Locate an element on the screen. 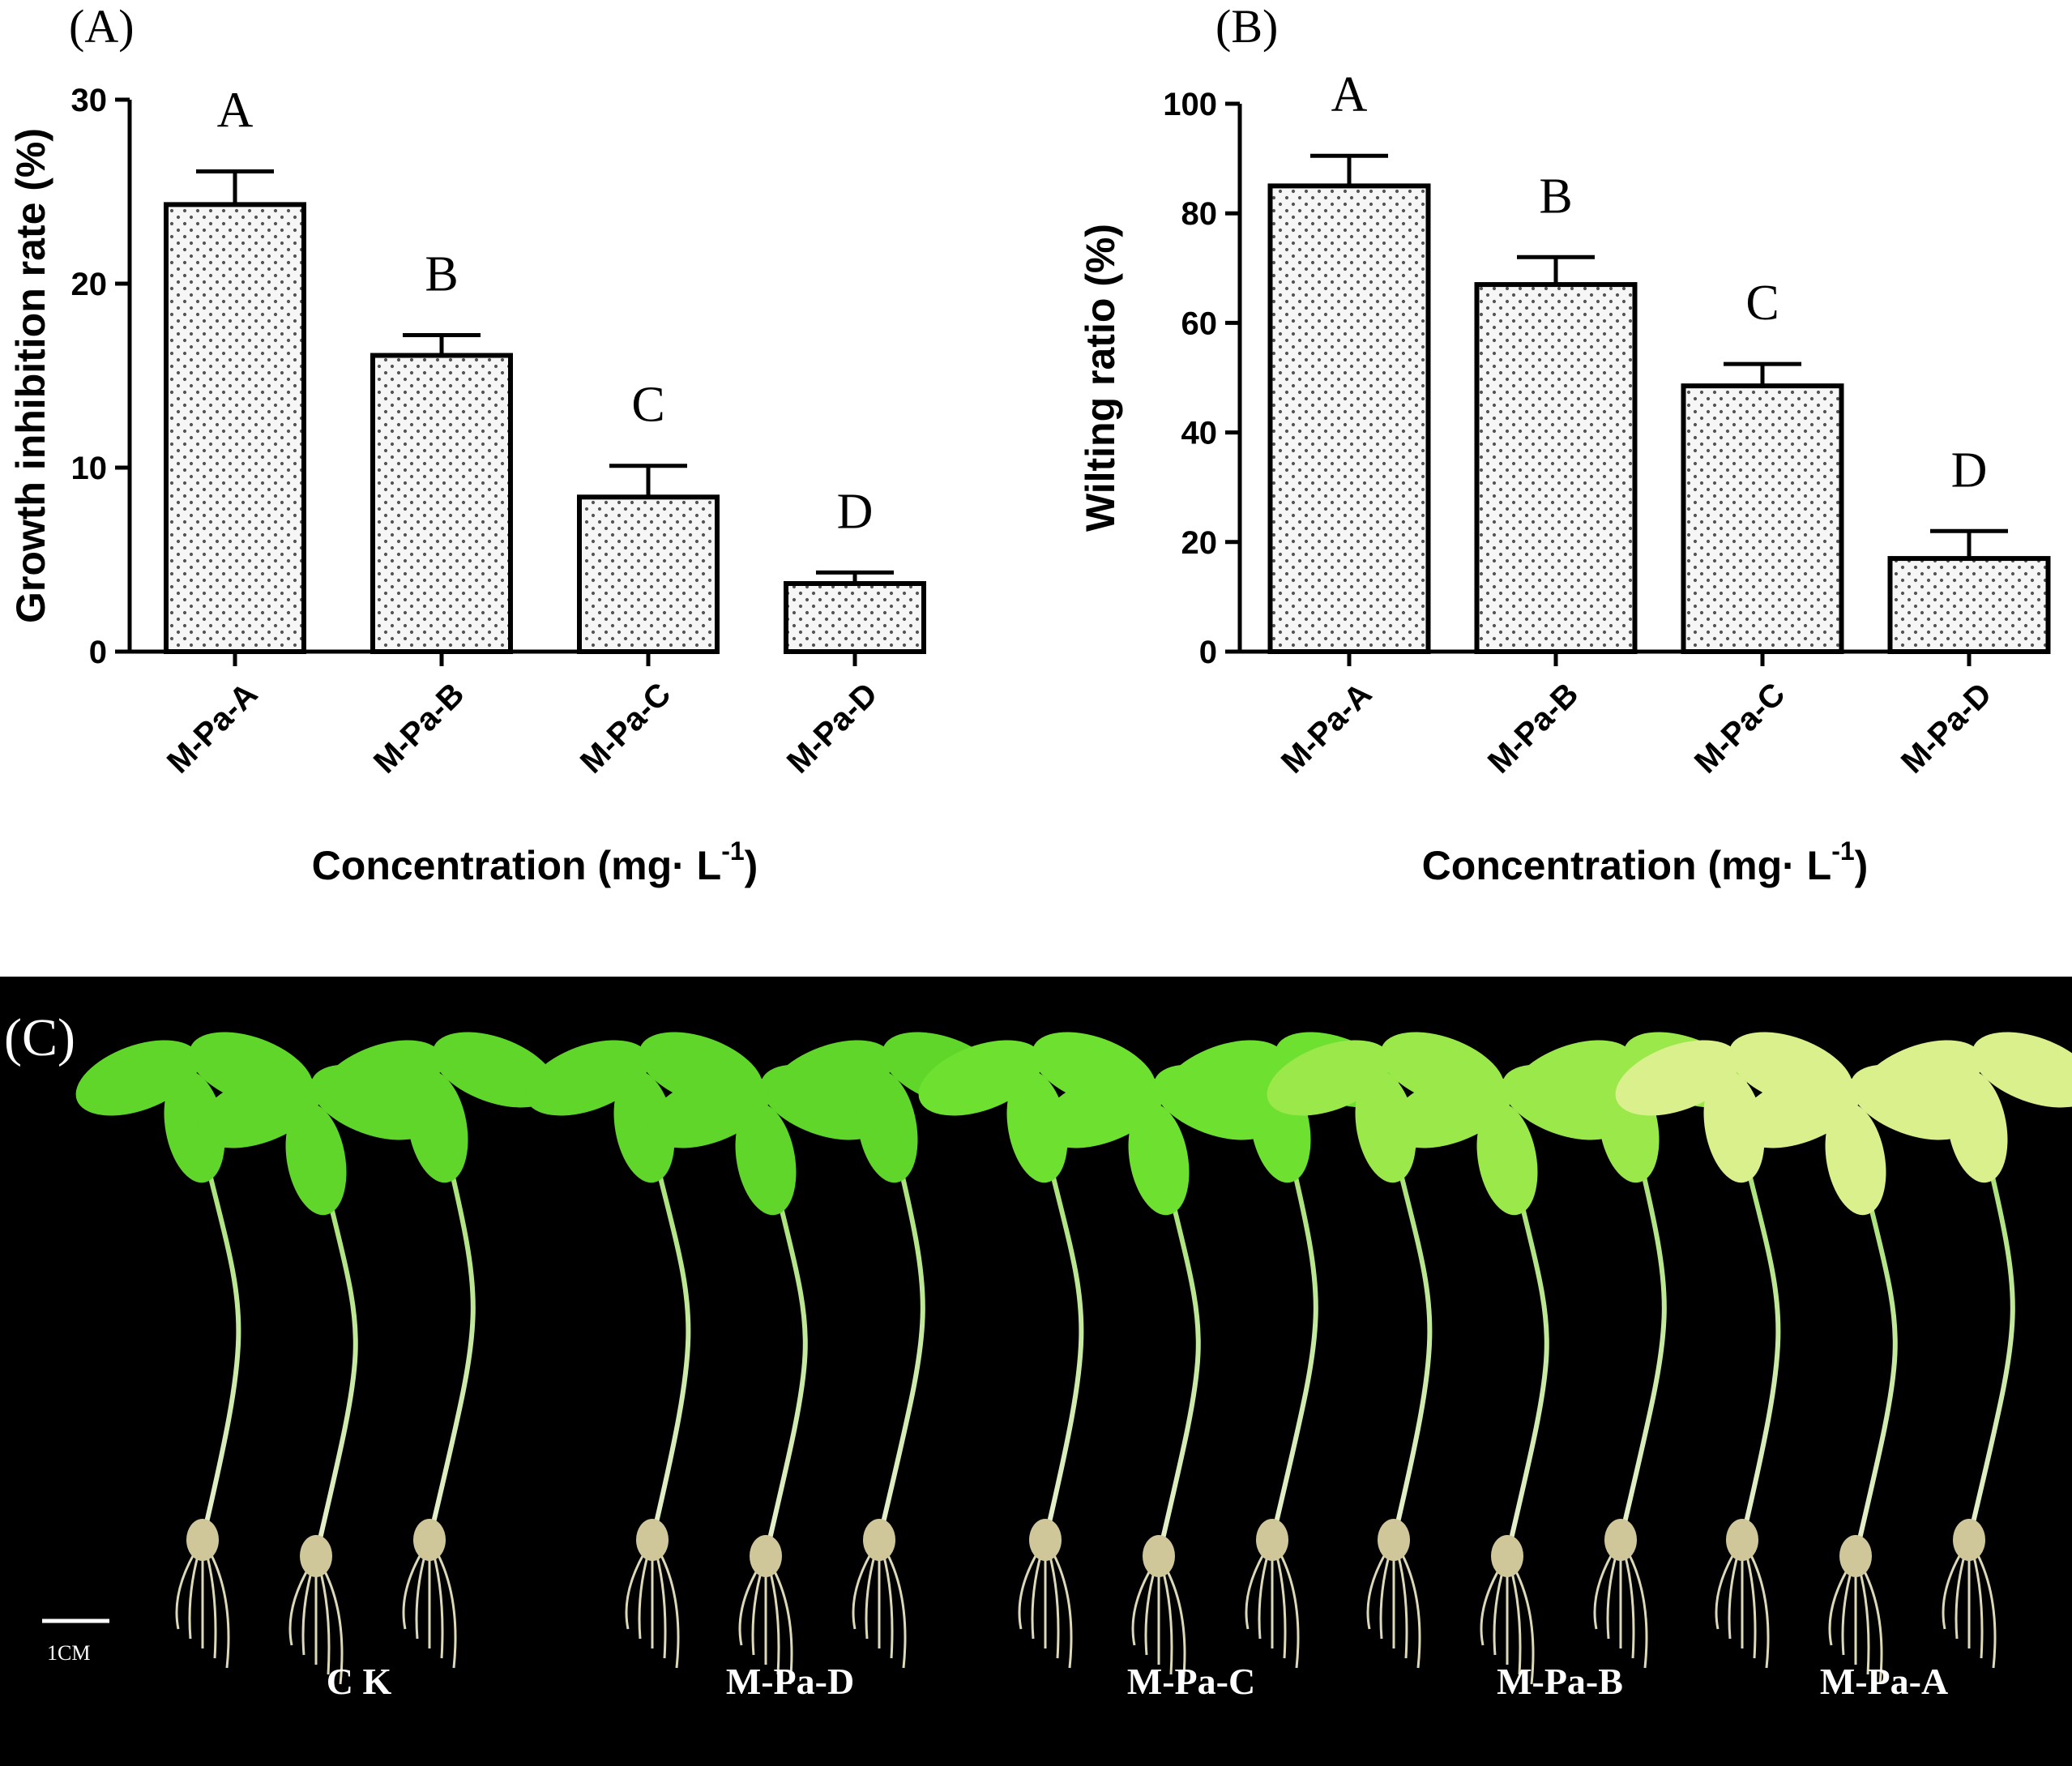  scale-bar-label: 1CM is located at coordinates (68, 1653).